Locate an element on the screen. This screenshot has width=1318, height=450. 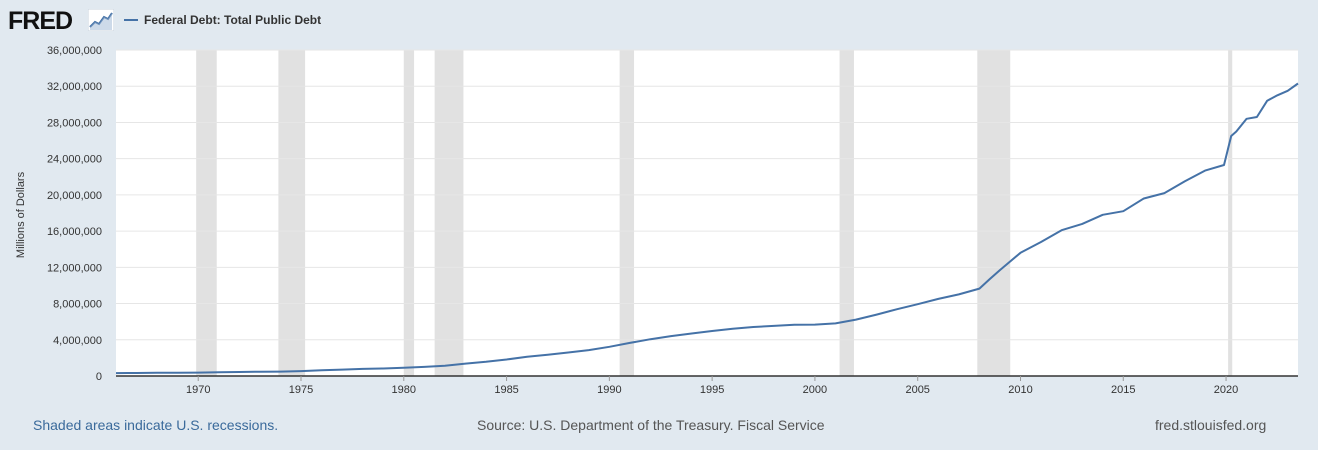
x-tick-label: 2010 is located at coordinates (1020, 390).